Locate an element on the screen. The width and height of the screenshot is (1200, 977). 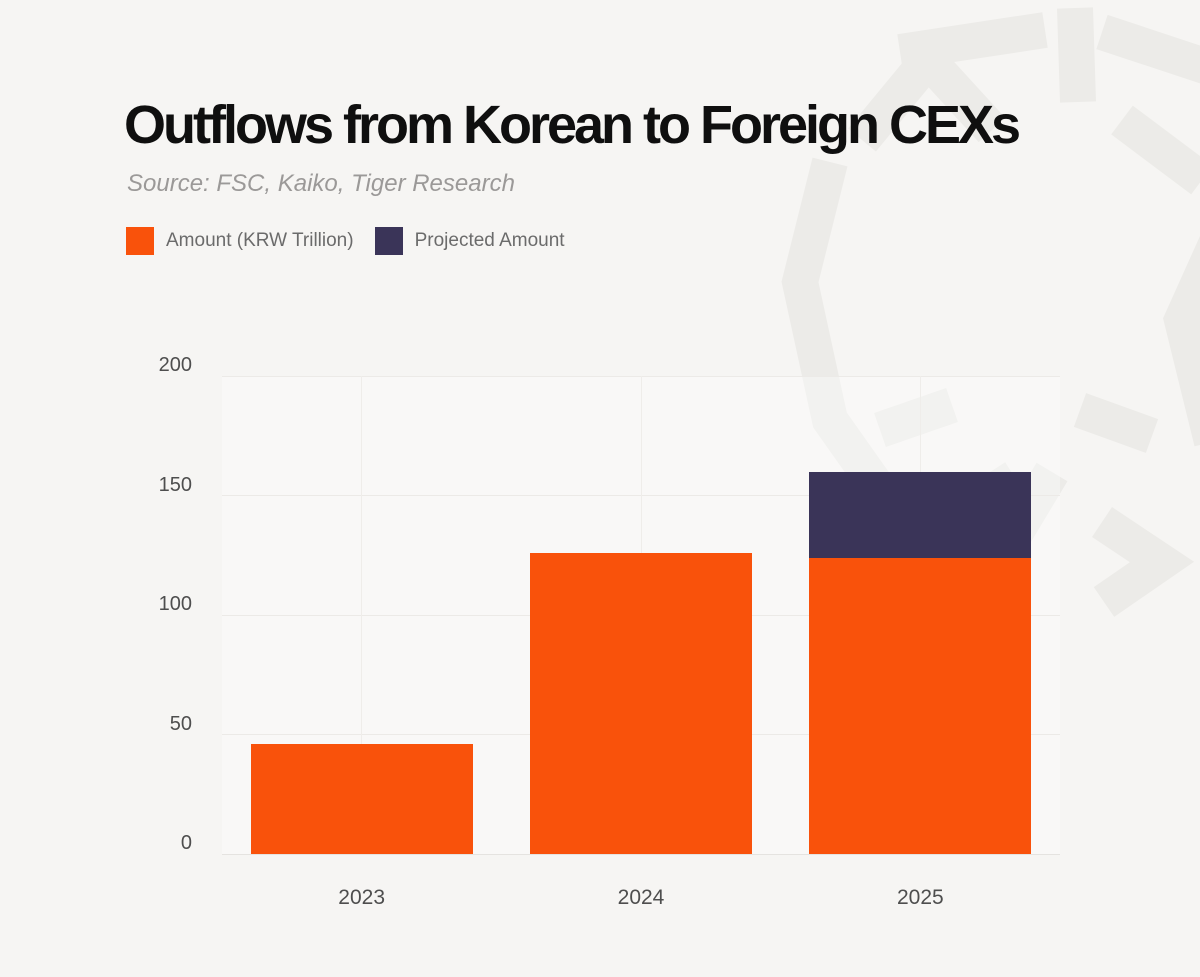
legend: Amount (KRW Trillion) Projected Amount is located at coordinates (345, 241).